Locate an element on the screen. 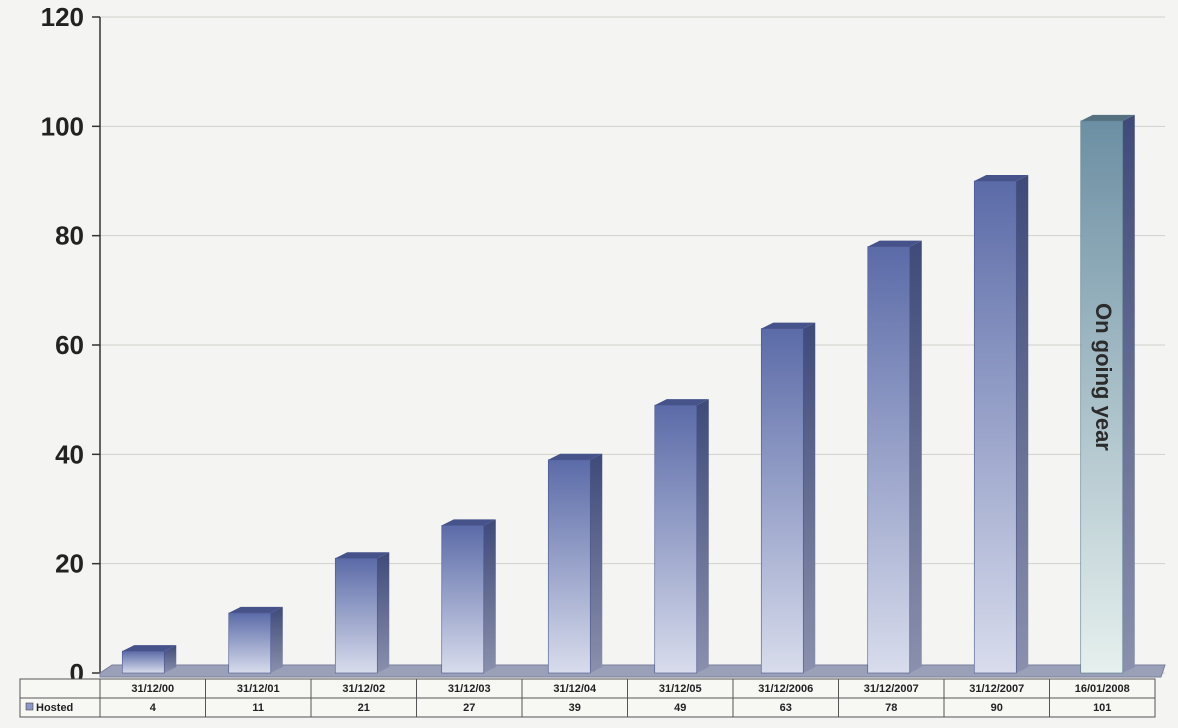  category-label: 31/12/02 is located at coordinates (363, 689).